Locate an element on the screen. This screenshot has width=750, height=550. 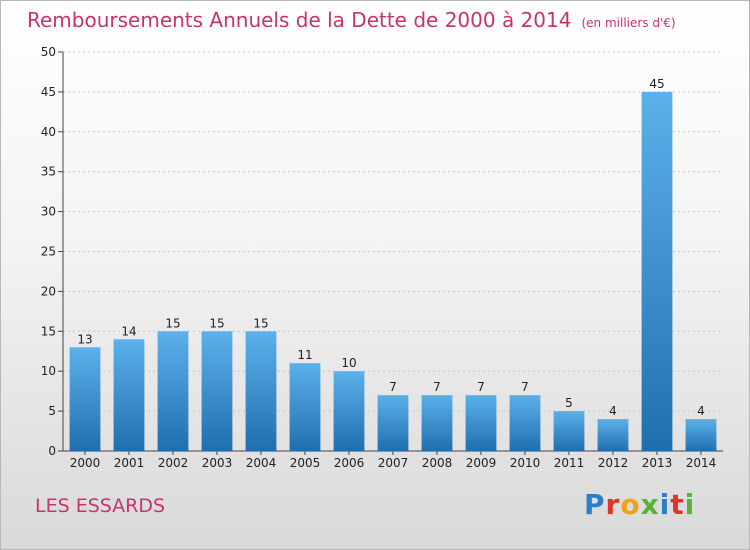
x-tick-label: 2004 is located at coordinates (261, 463).